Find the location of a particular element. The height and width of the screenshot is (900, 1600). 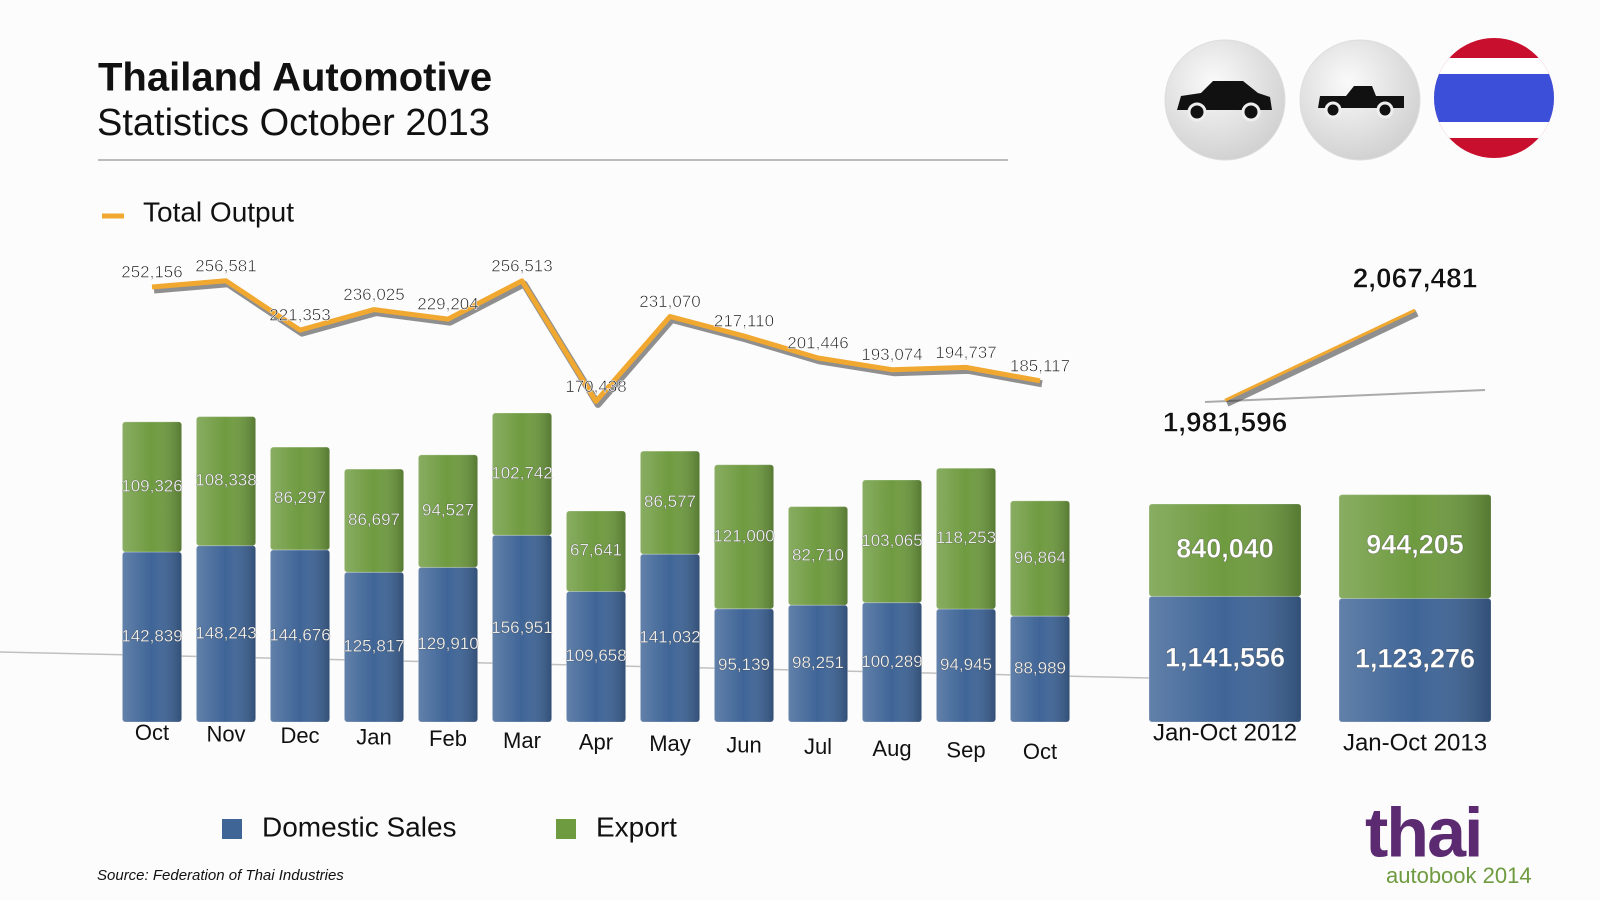

value-label: 109,658 is located at coordinates (595, 655).